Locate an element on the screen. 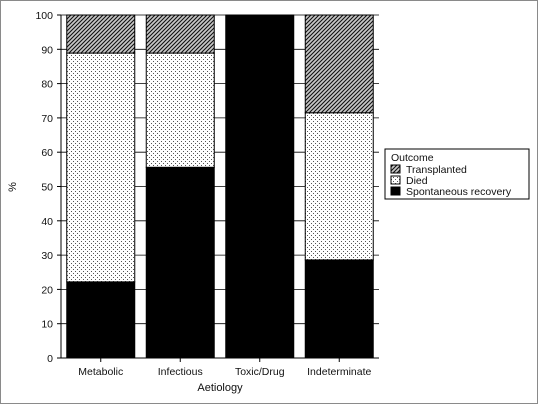 The image size is (538, 408). y-tick-label: 30 is located at coordinates (47, 256).